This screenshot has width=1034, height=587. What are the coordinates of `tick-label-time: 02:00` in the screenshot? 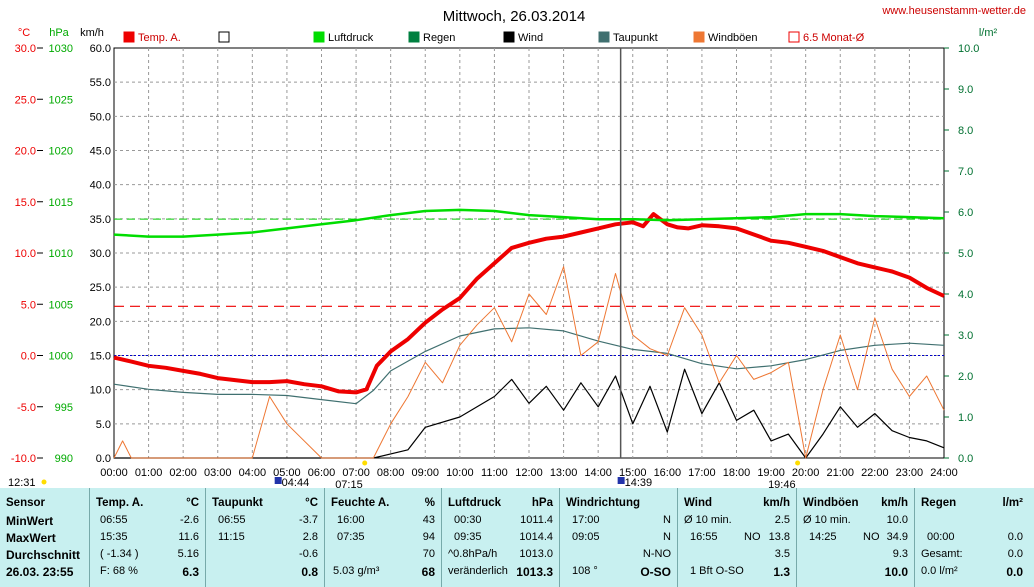 It's located at (183, 473).